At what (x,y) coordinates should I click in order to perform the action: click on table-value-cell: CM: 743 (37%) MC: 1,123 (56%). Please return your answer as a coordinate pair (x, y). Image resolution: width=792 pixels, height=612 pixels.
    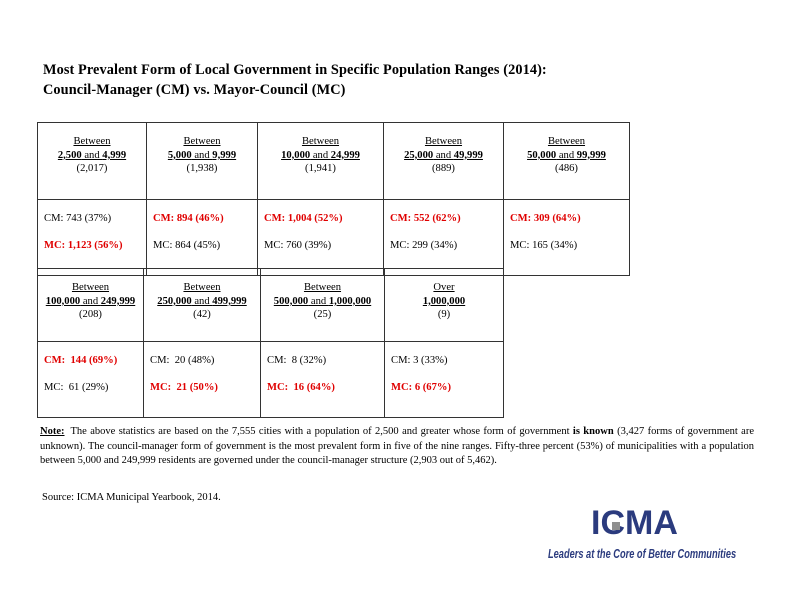
    Looking at the image, I should click on (92, 237).